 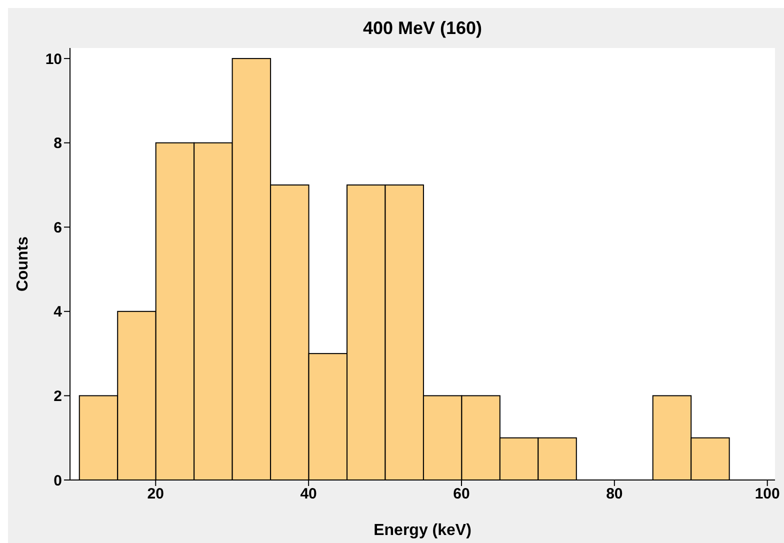 I want to click on y-tick-label: 8, so click(x=58, y=143).